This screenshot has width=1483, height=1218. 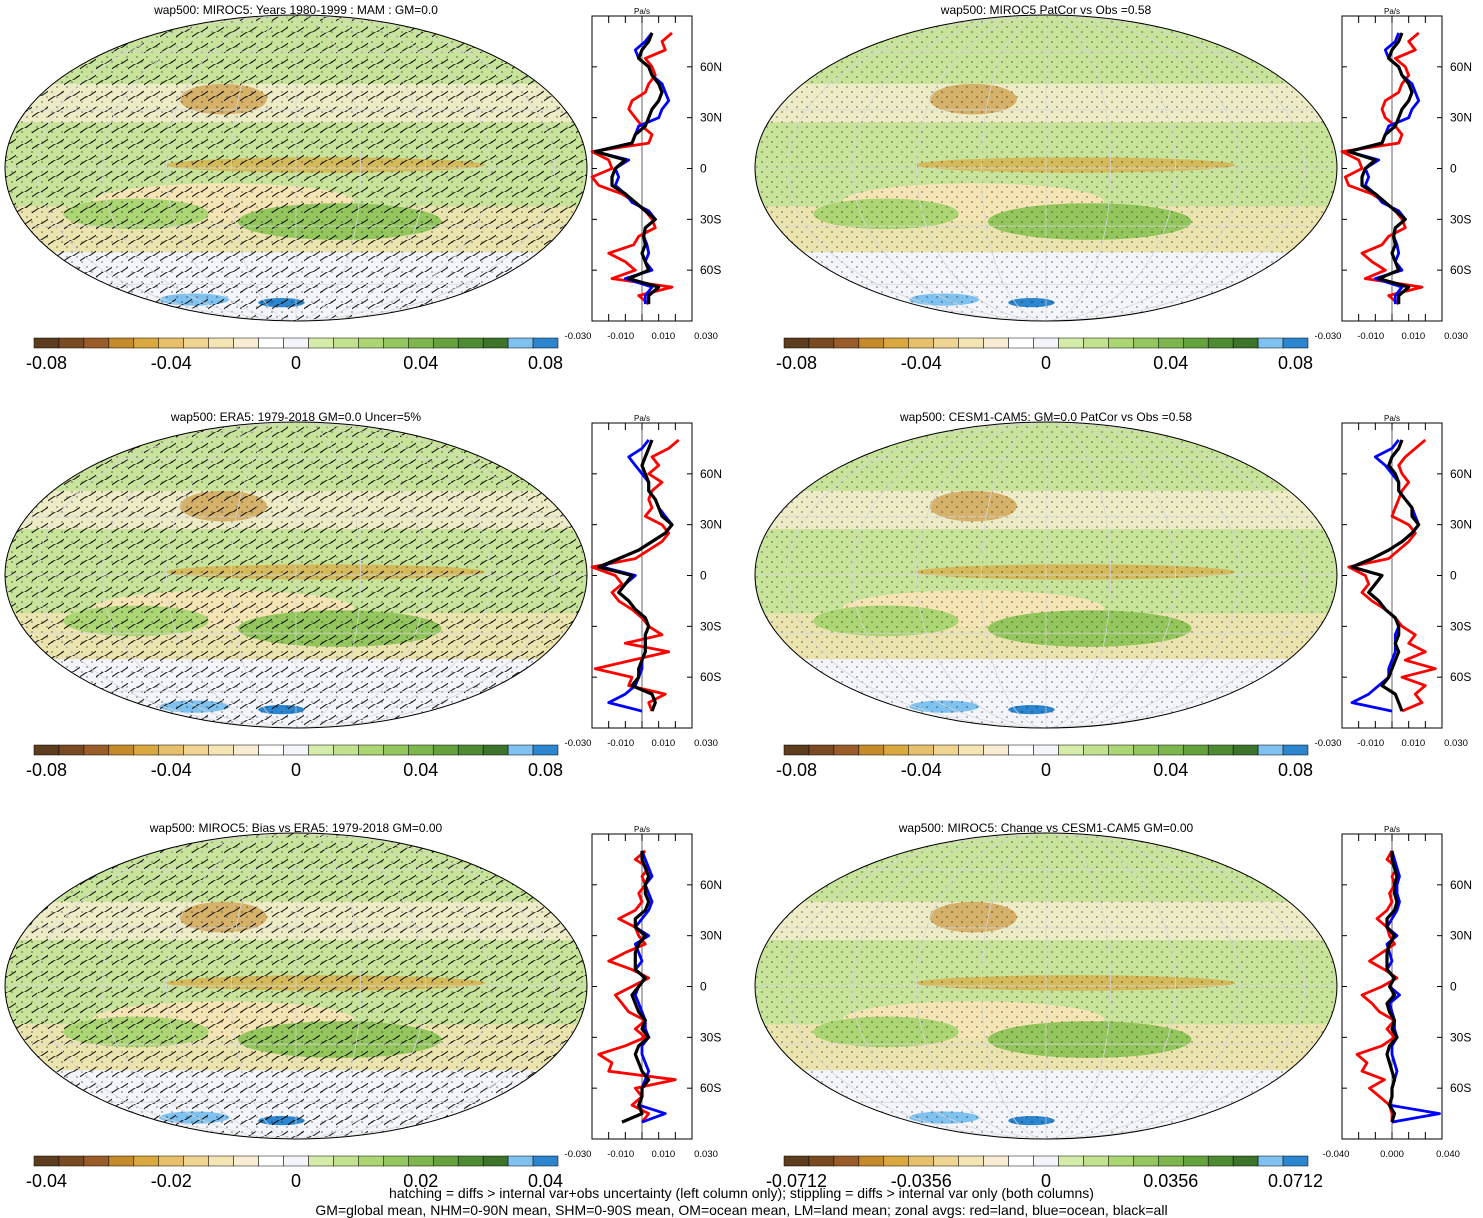 I want to click on colorbar-label: 0.0712, so click(x=1295, y=1181).